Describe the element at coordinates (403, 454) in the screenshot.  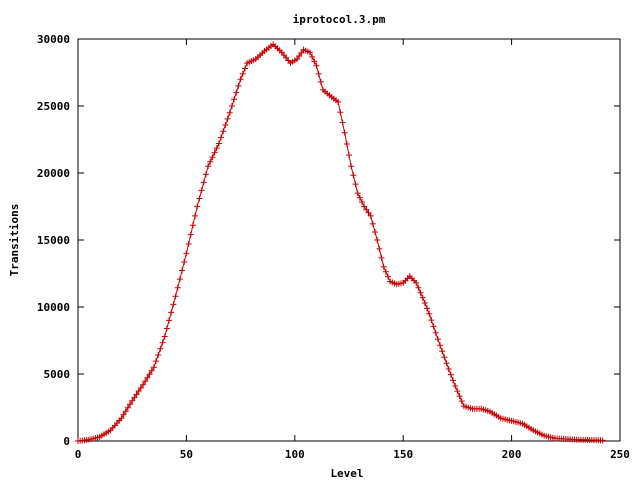
I see `x-tick-label: 150` at that location.